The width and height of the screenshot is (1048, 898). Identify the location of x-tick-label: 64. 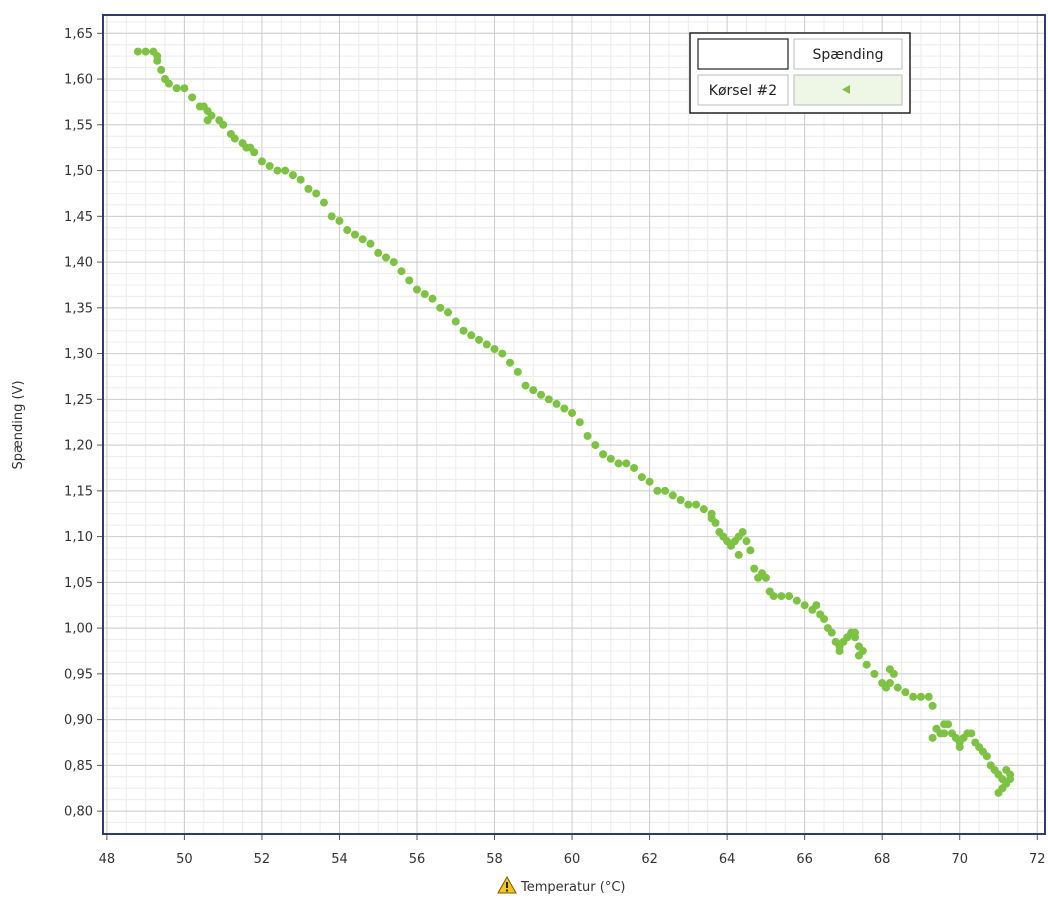
(727, 859).